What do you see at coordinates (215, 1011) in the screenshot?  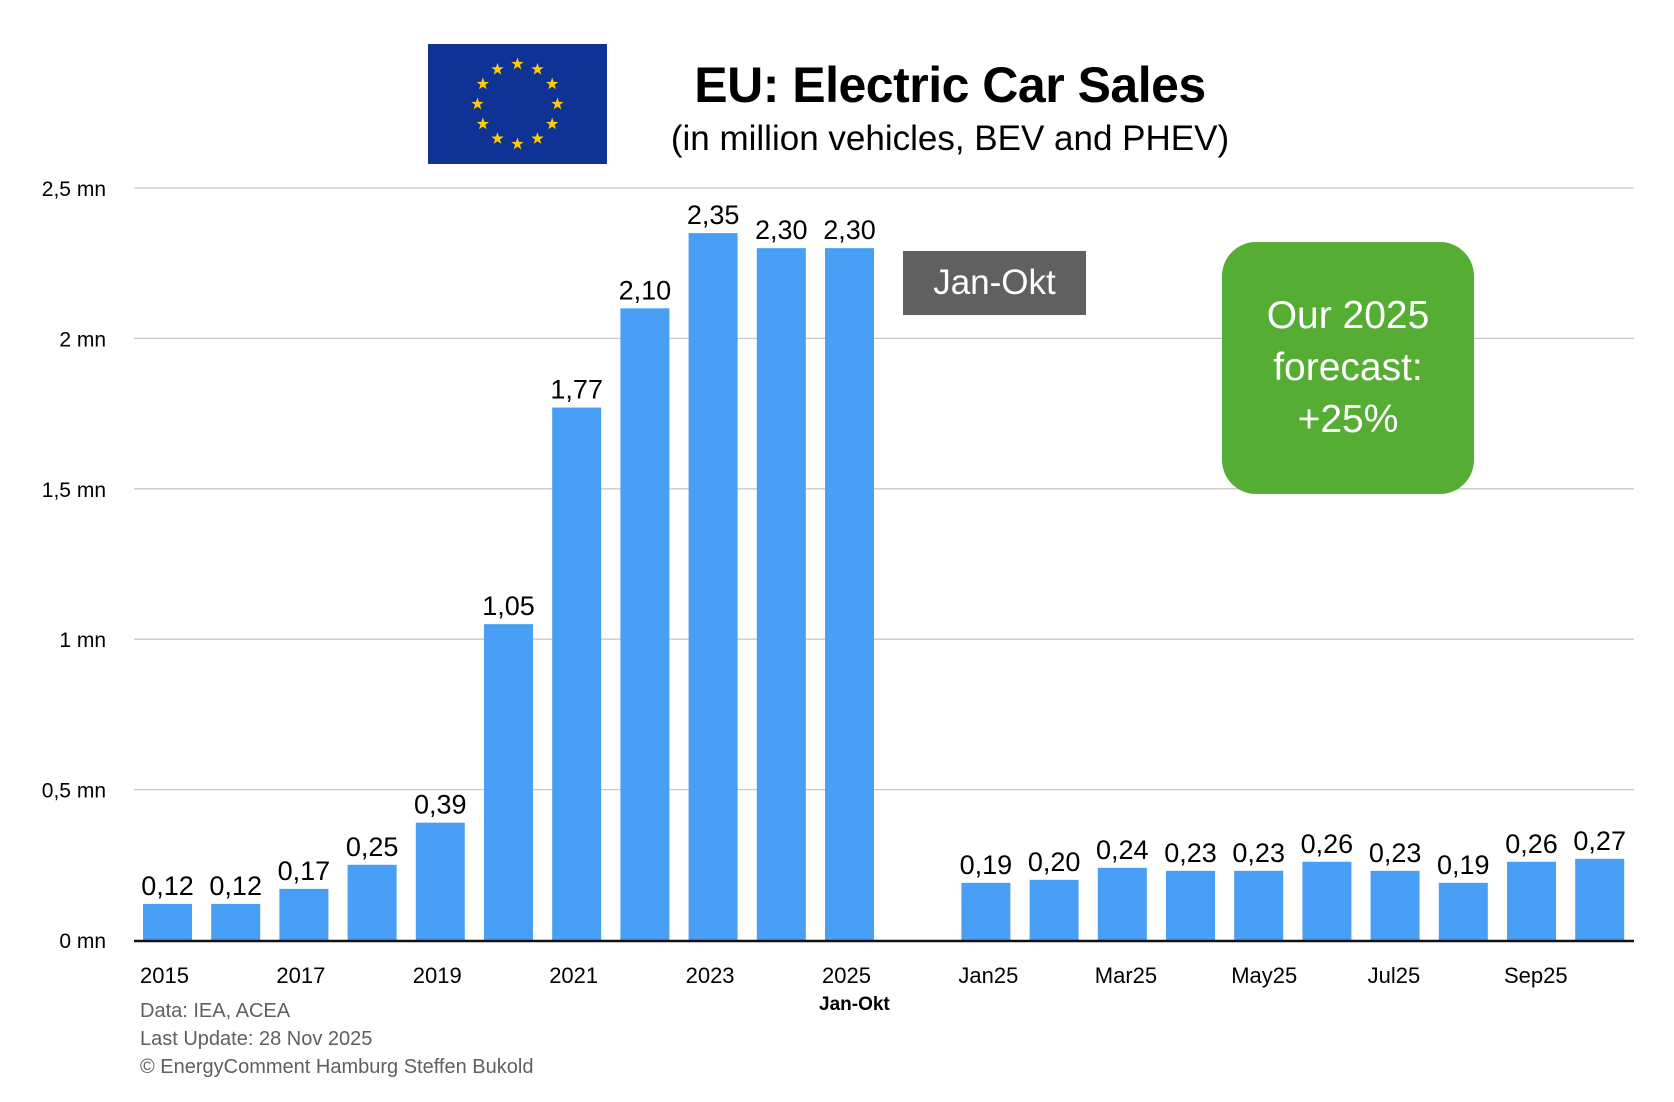 I see `footer-source: Data: IEA, ACEA` at bounding box center [215, 1011].